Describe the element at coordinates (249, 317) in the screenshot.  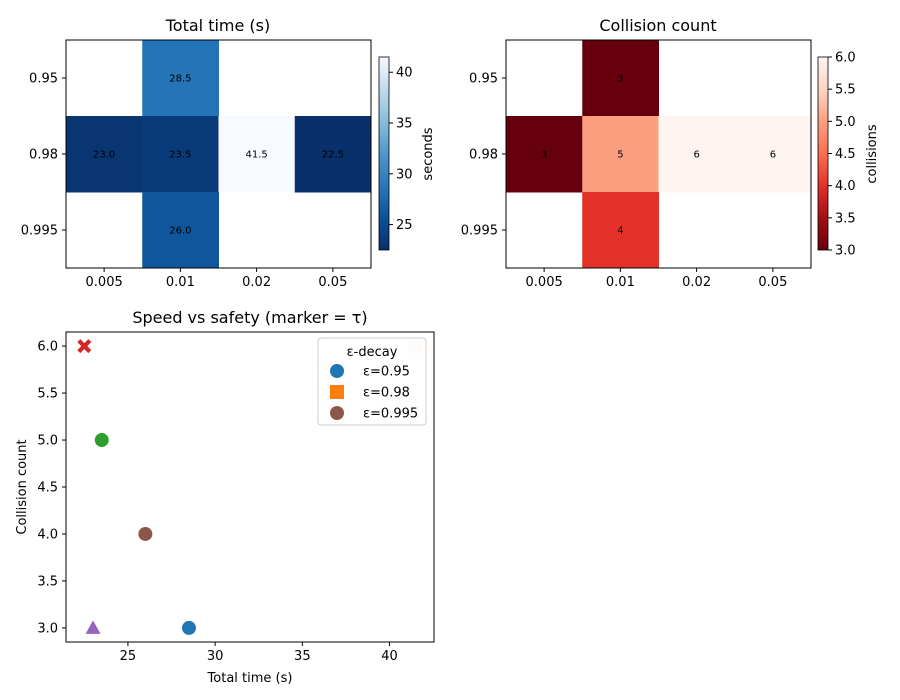
I see `scatter-title: Speed vs safety (marker = τ)` at that location.